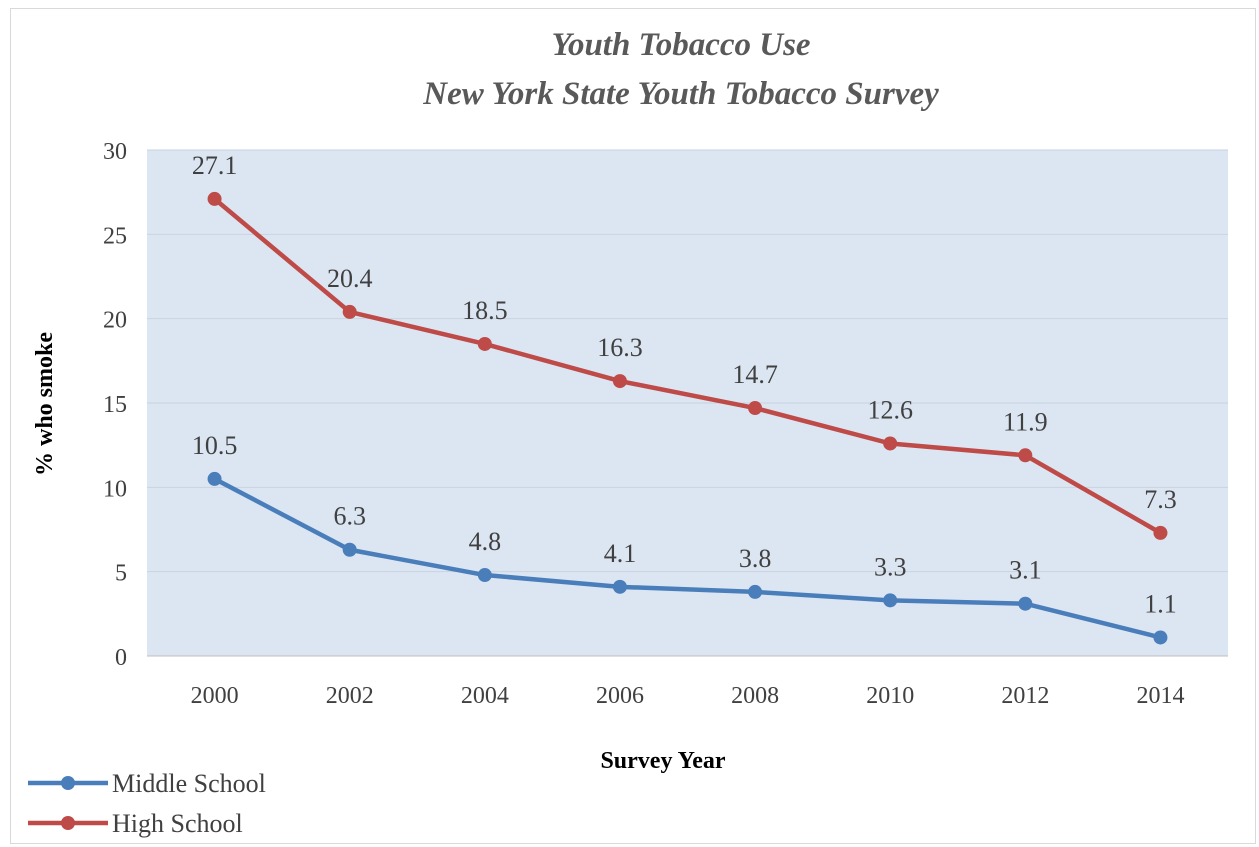  What do you see at coordinates (620, 553) in the screenshot?
I see `data-label: 4.1` at bounding box center [620, 553].